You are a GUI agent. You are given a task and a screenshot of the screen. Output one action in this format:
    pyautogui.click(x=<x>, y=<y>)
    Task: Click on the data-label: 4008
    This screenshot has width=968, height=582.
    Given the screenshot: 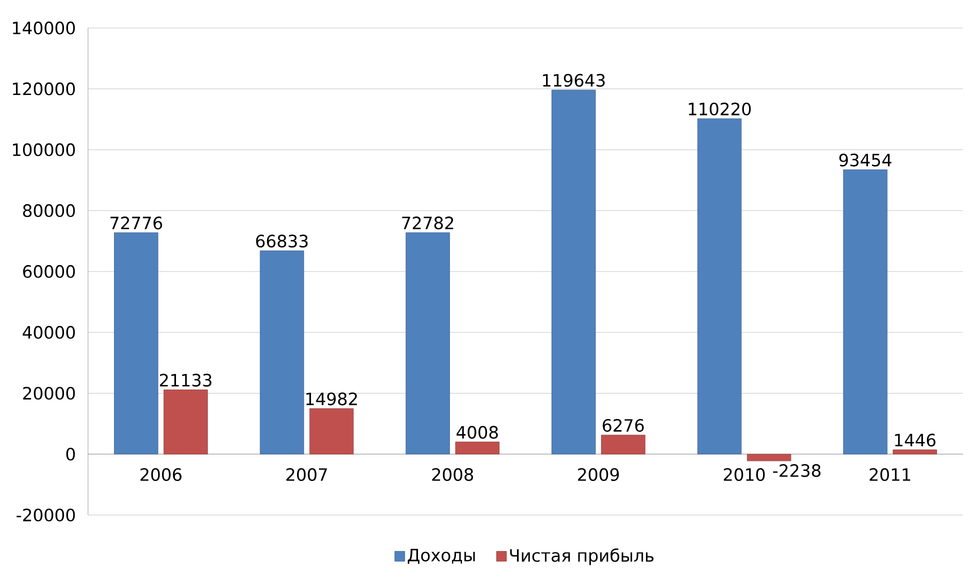 What is the action you would take?
    pyautogui.click(x=477, y=432)
    